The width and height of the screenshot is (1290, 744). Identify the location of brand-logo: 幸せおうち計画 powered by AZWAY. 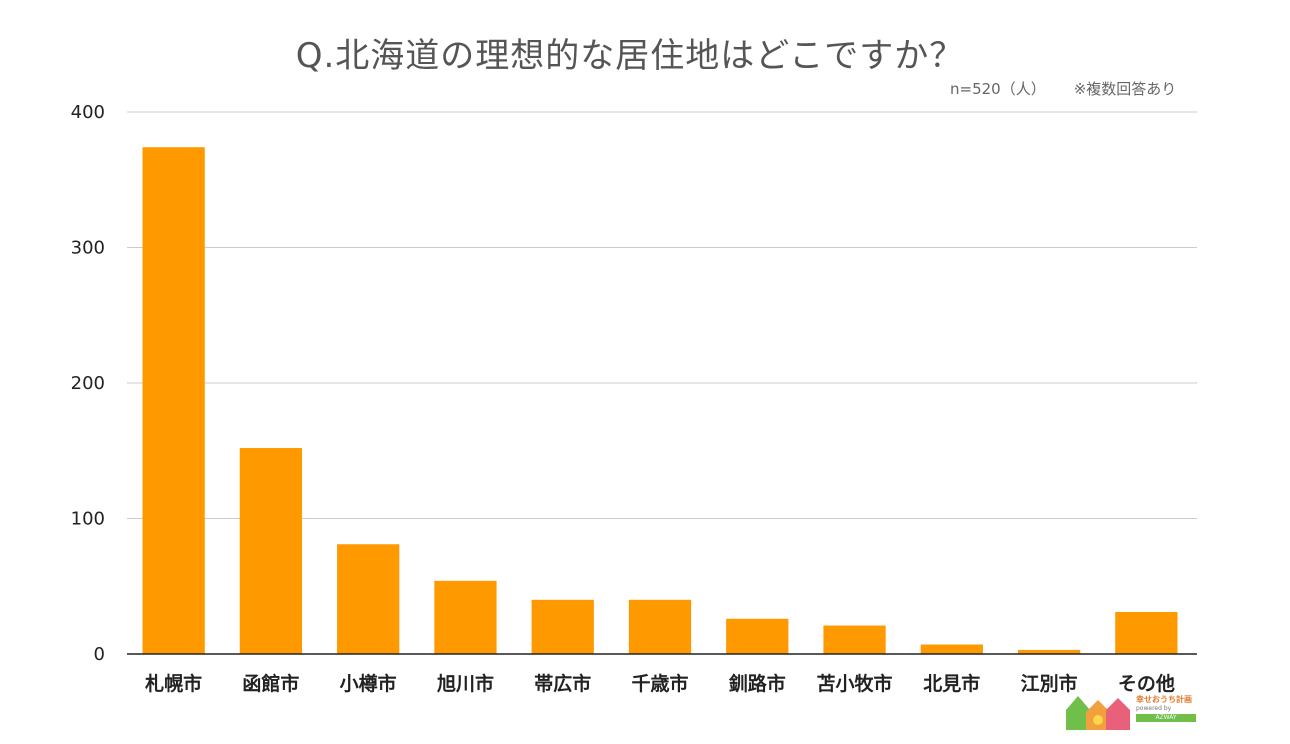
(1139, 711).